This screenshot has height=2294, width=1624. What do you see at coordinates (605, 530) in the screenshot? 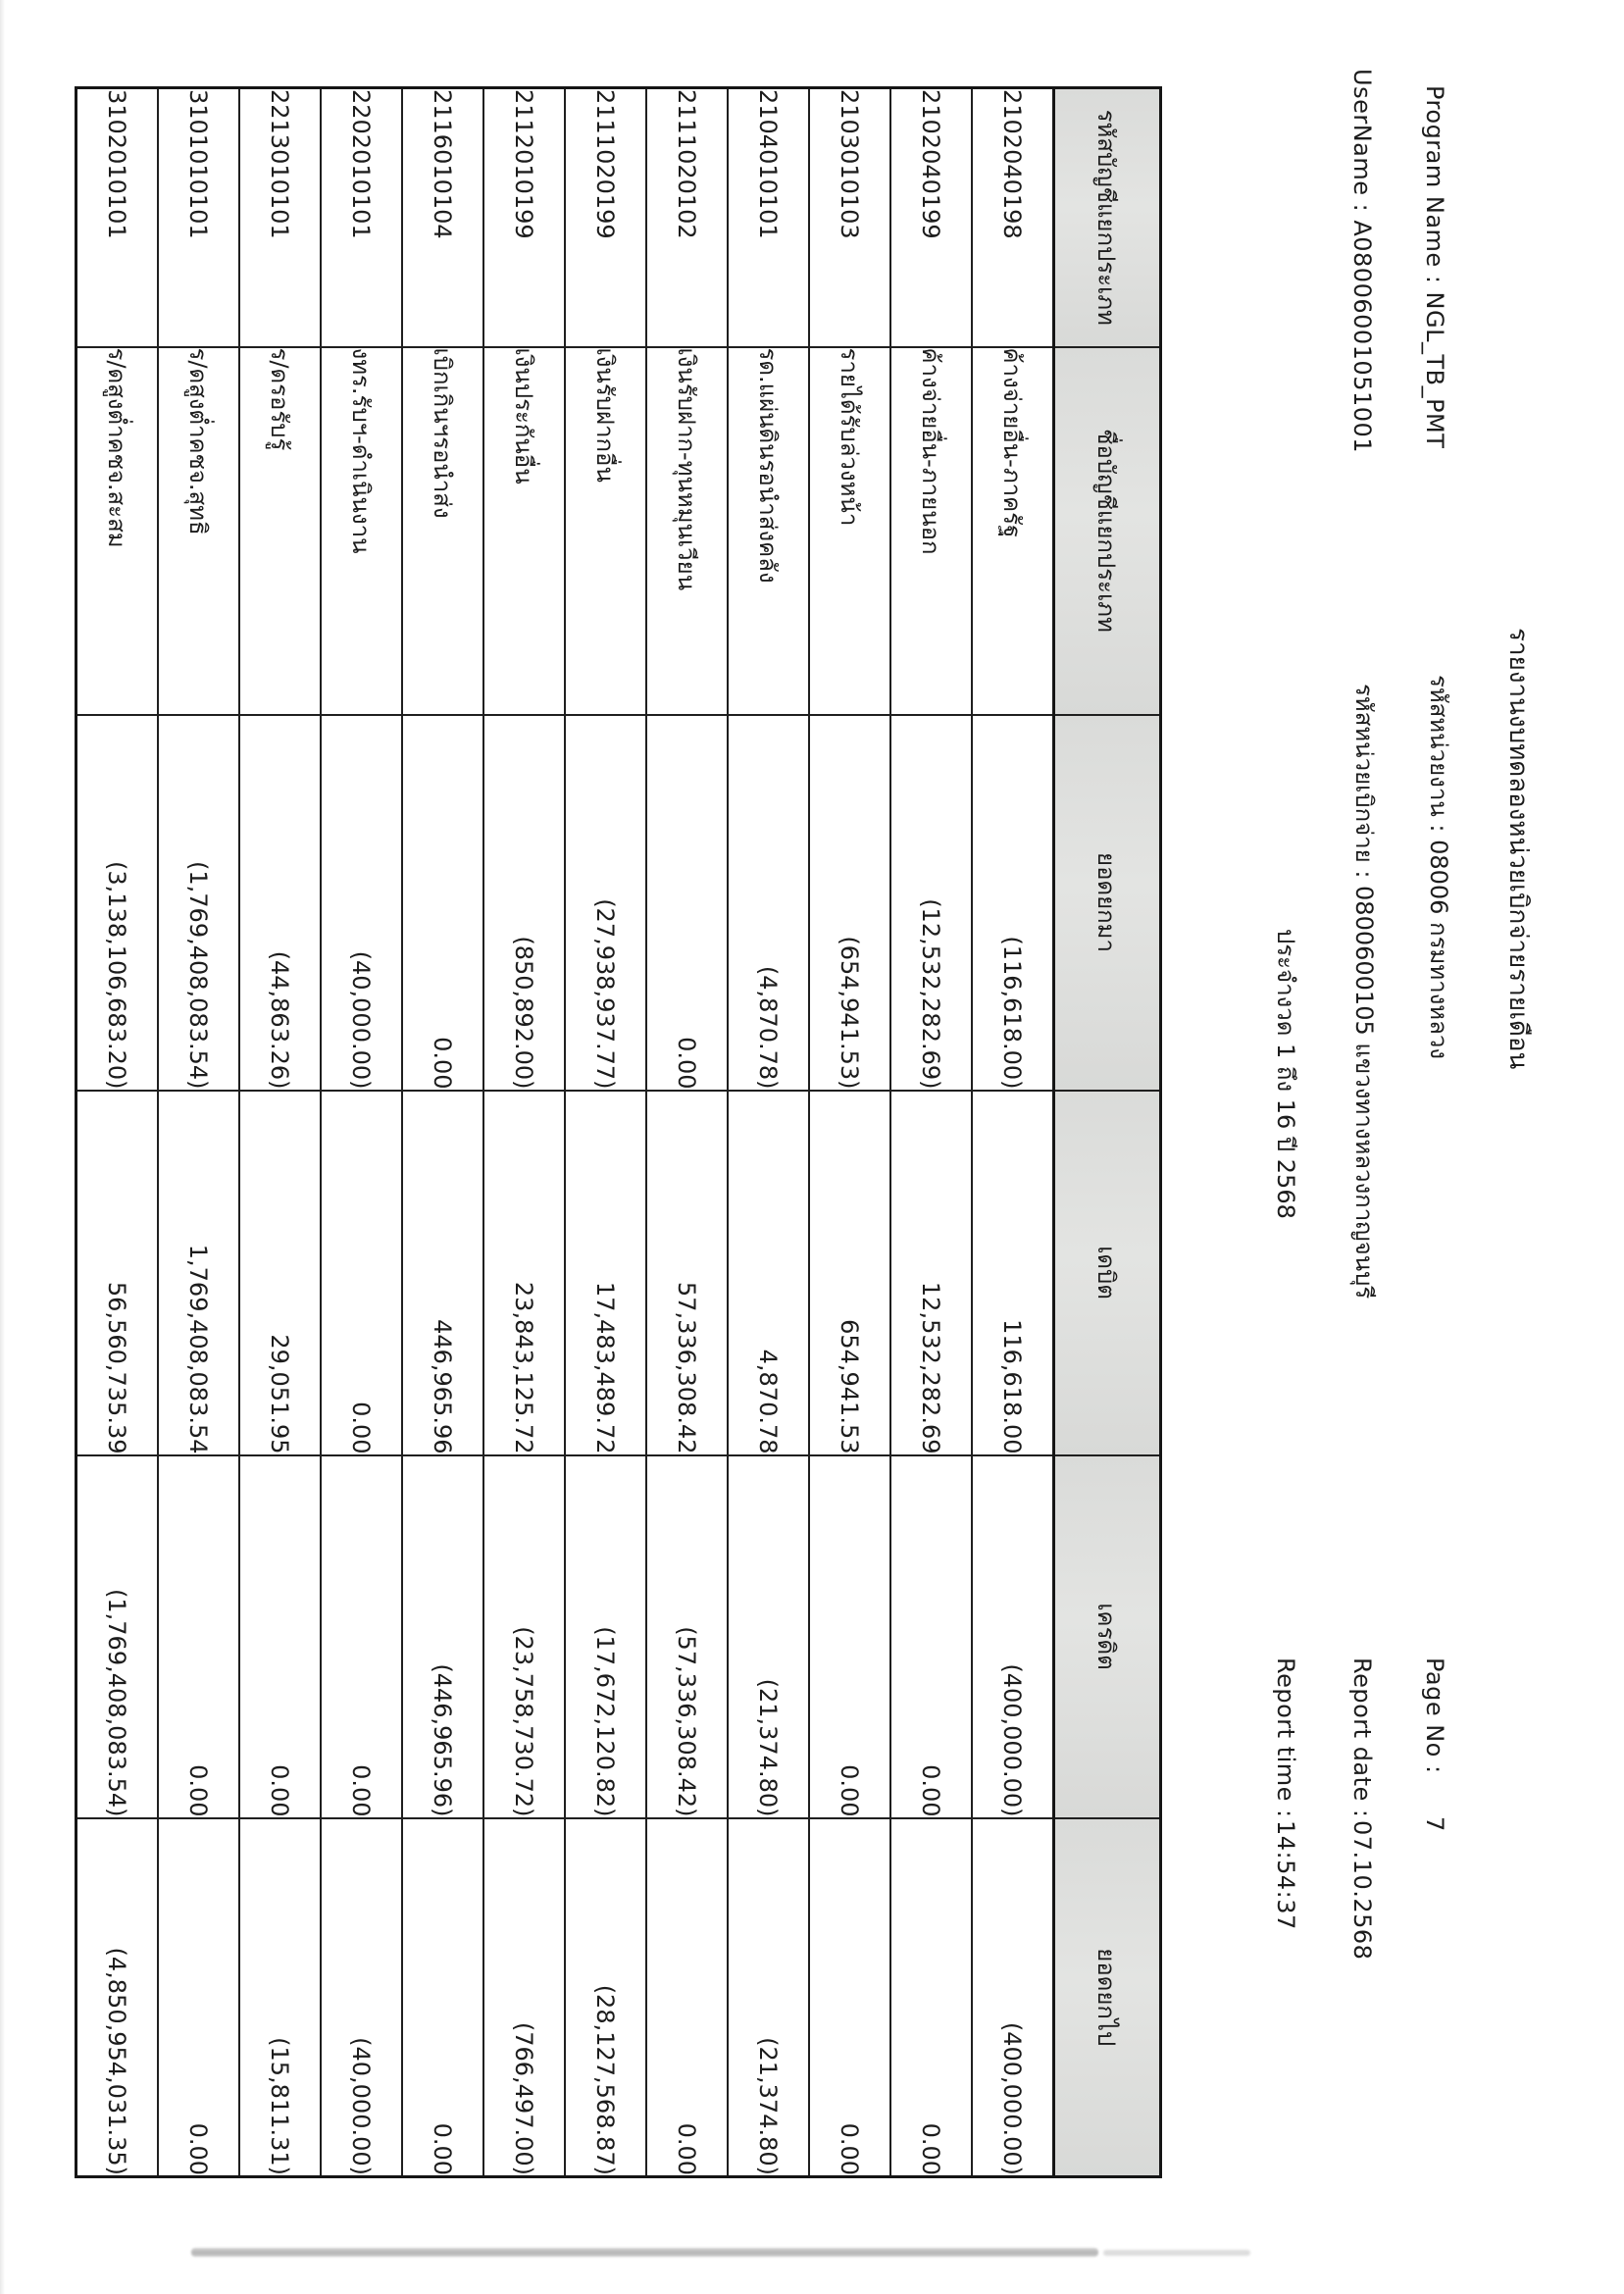
I see `table-cell-account-name: เงินรับฝากอื่น` at bounding box center [605, 530].